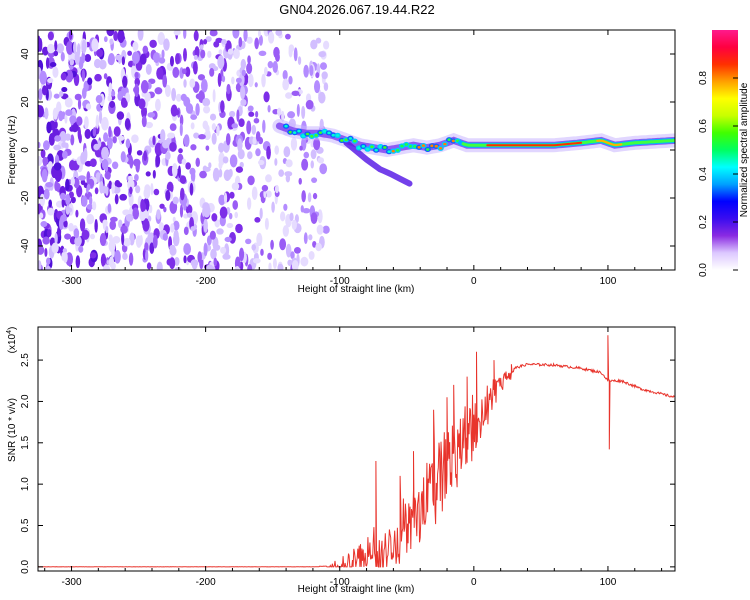  Describe the element at coordinates (534, 144) in the screenshot. I see `ridge-band-core` at that location.